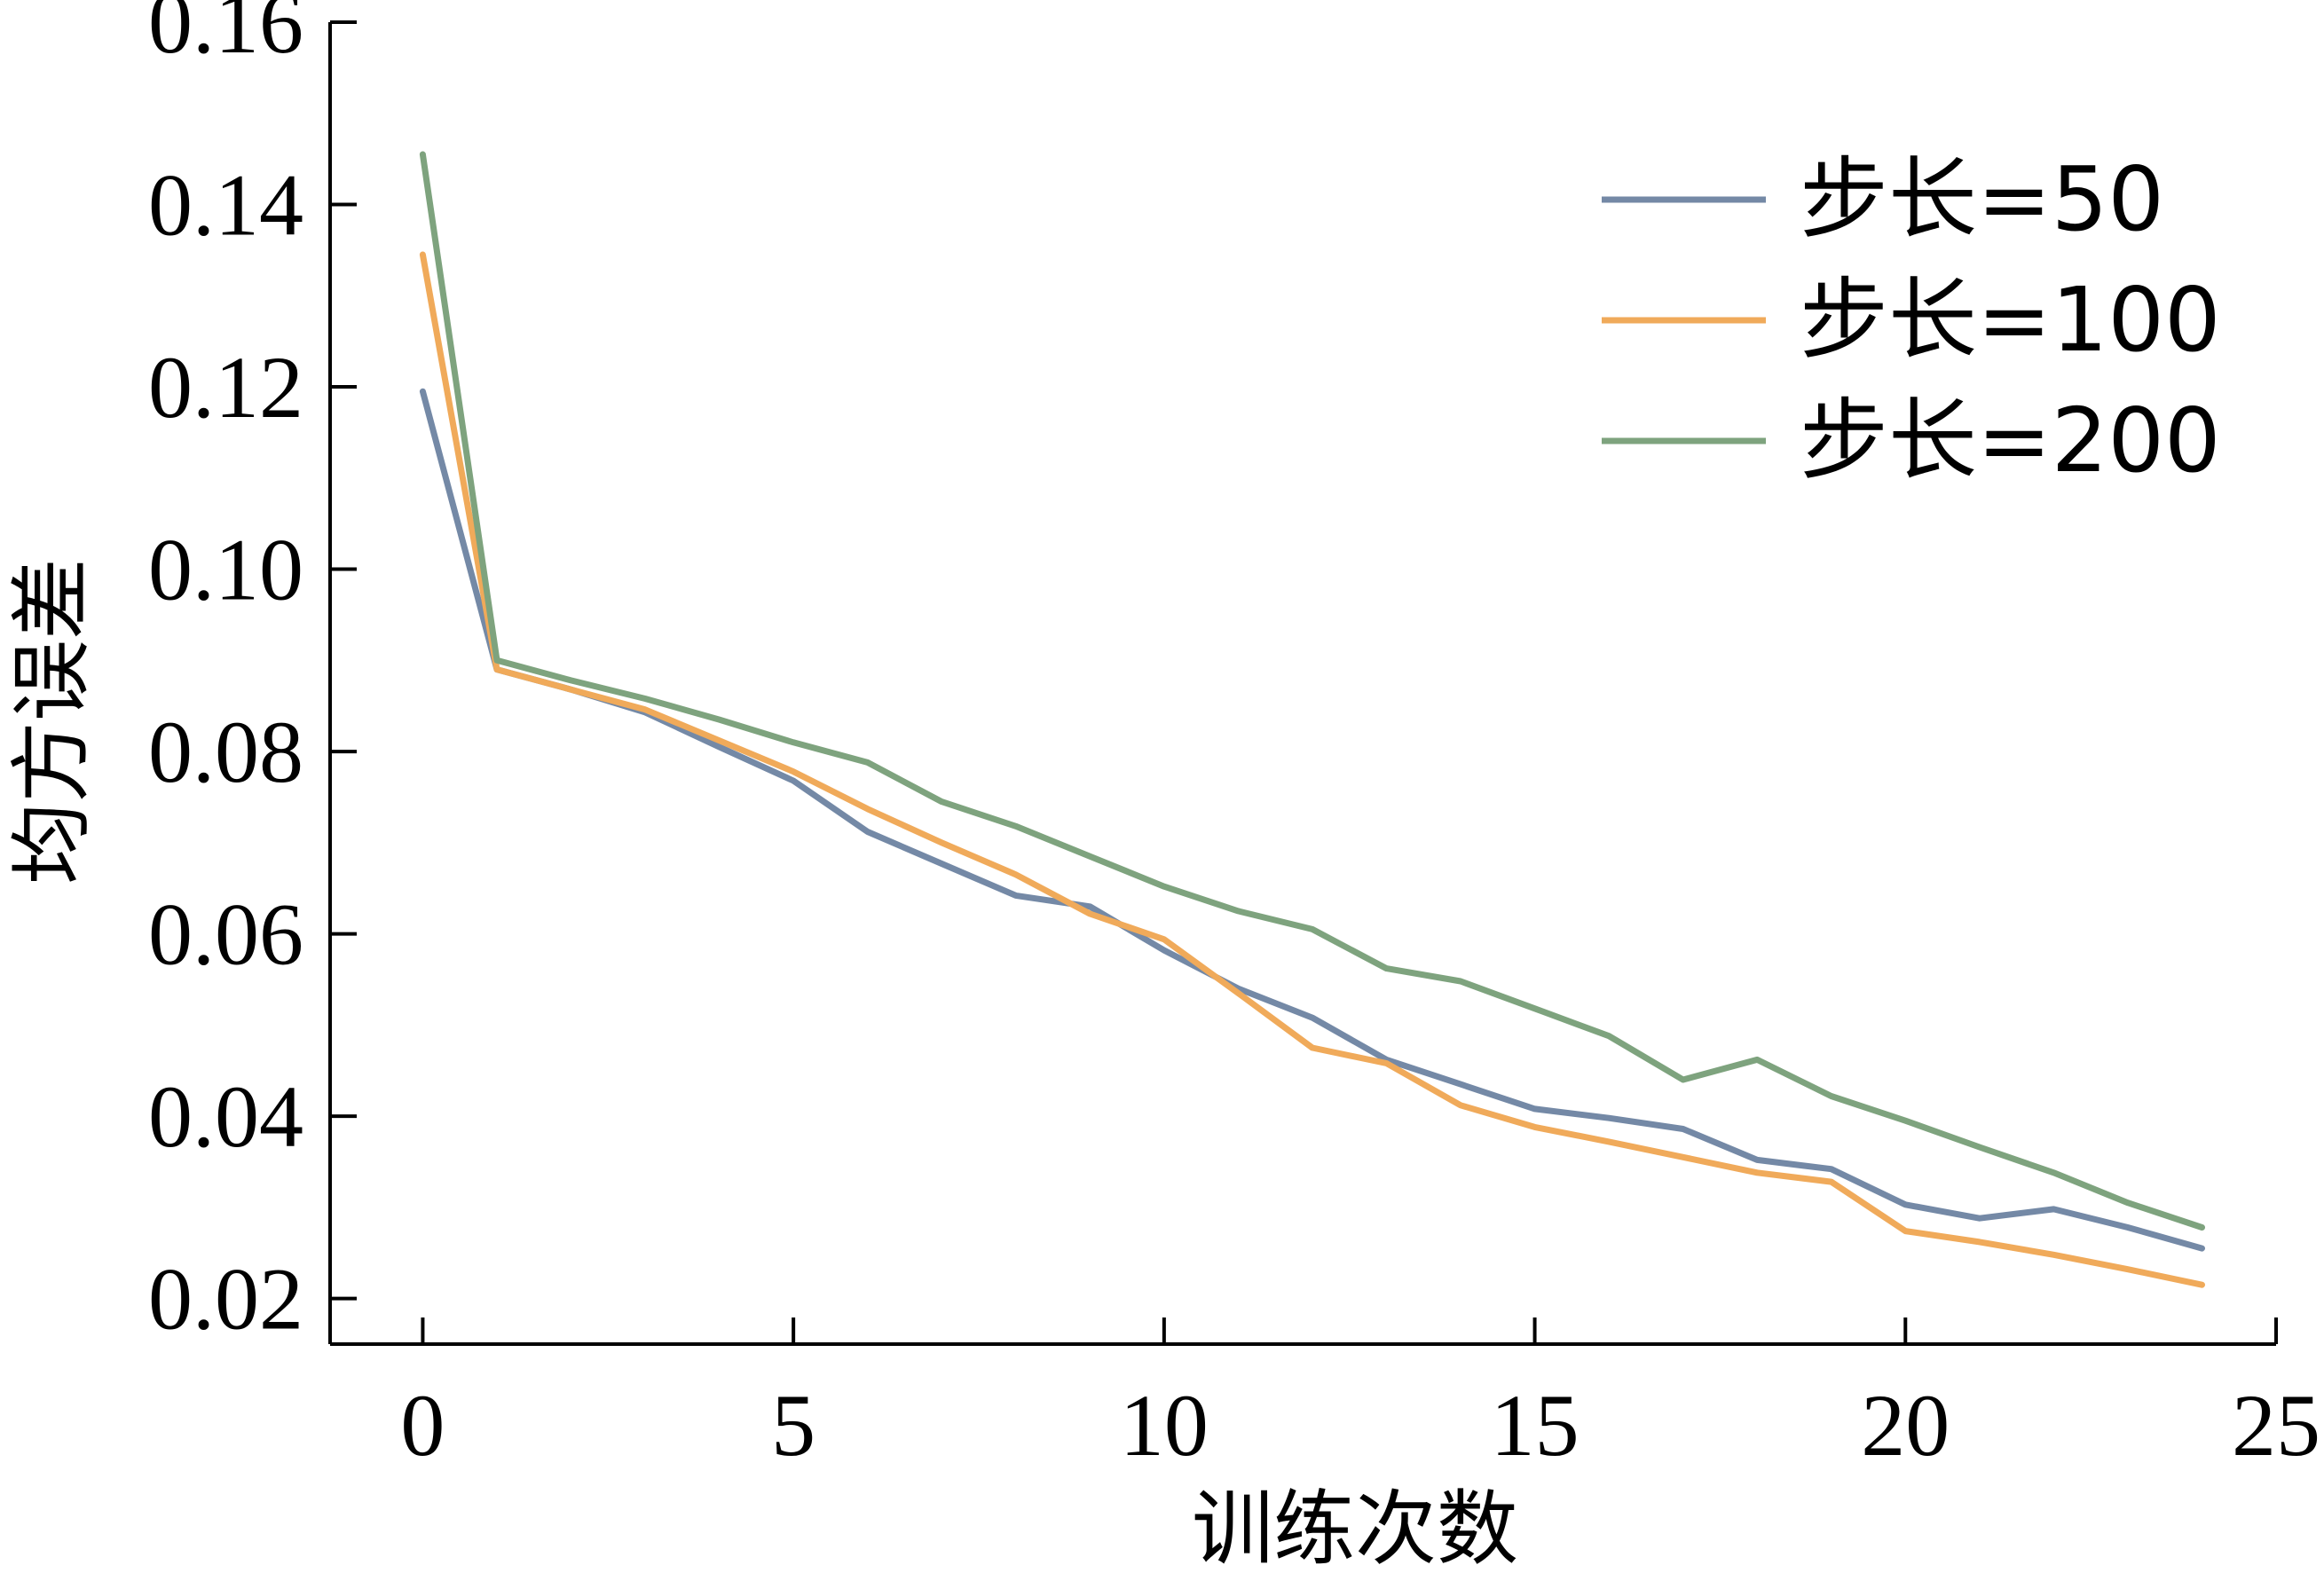  I want to click on legend: 步长=50 步长=100 步长=200, so click(1911, 319).